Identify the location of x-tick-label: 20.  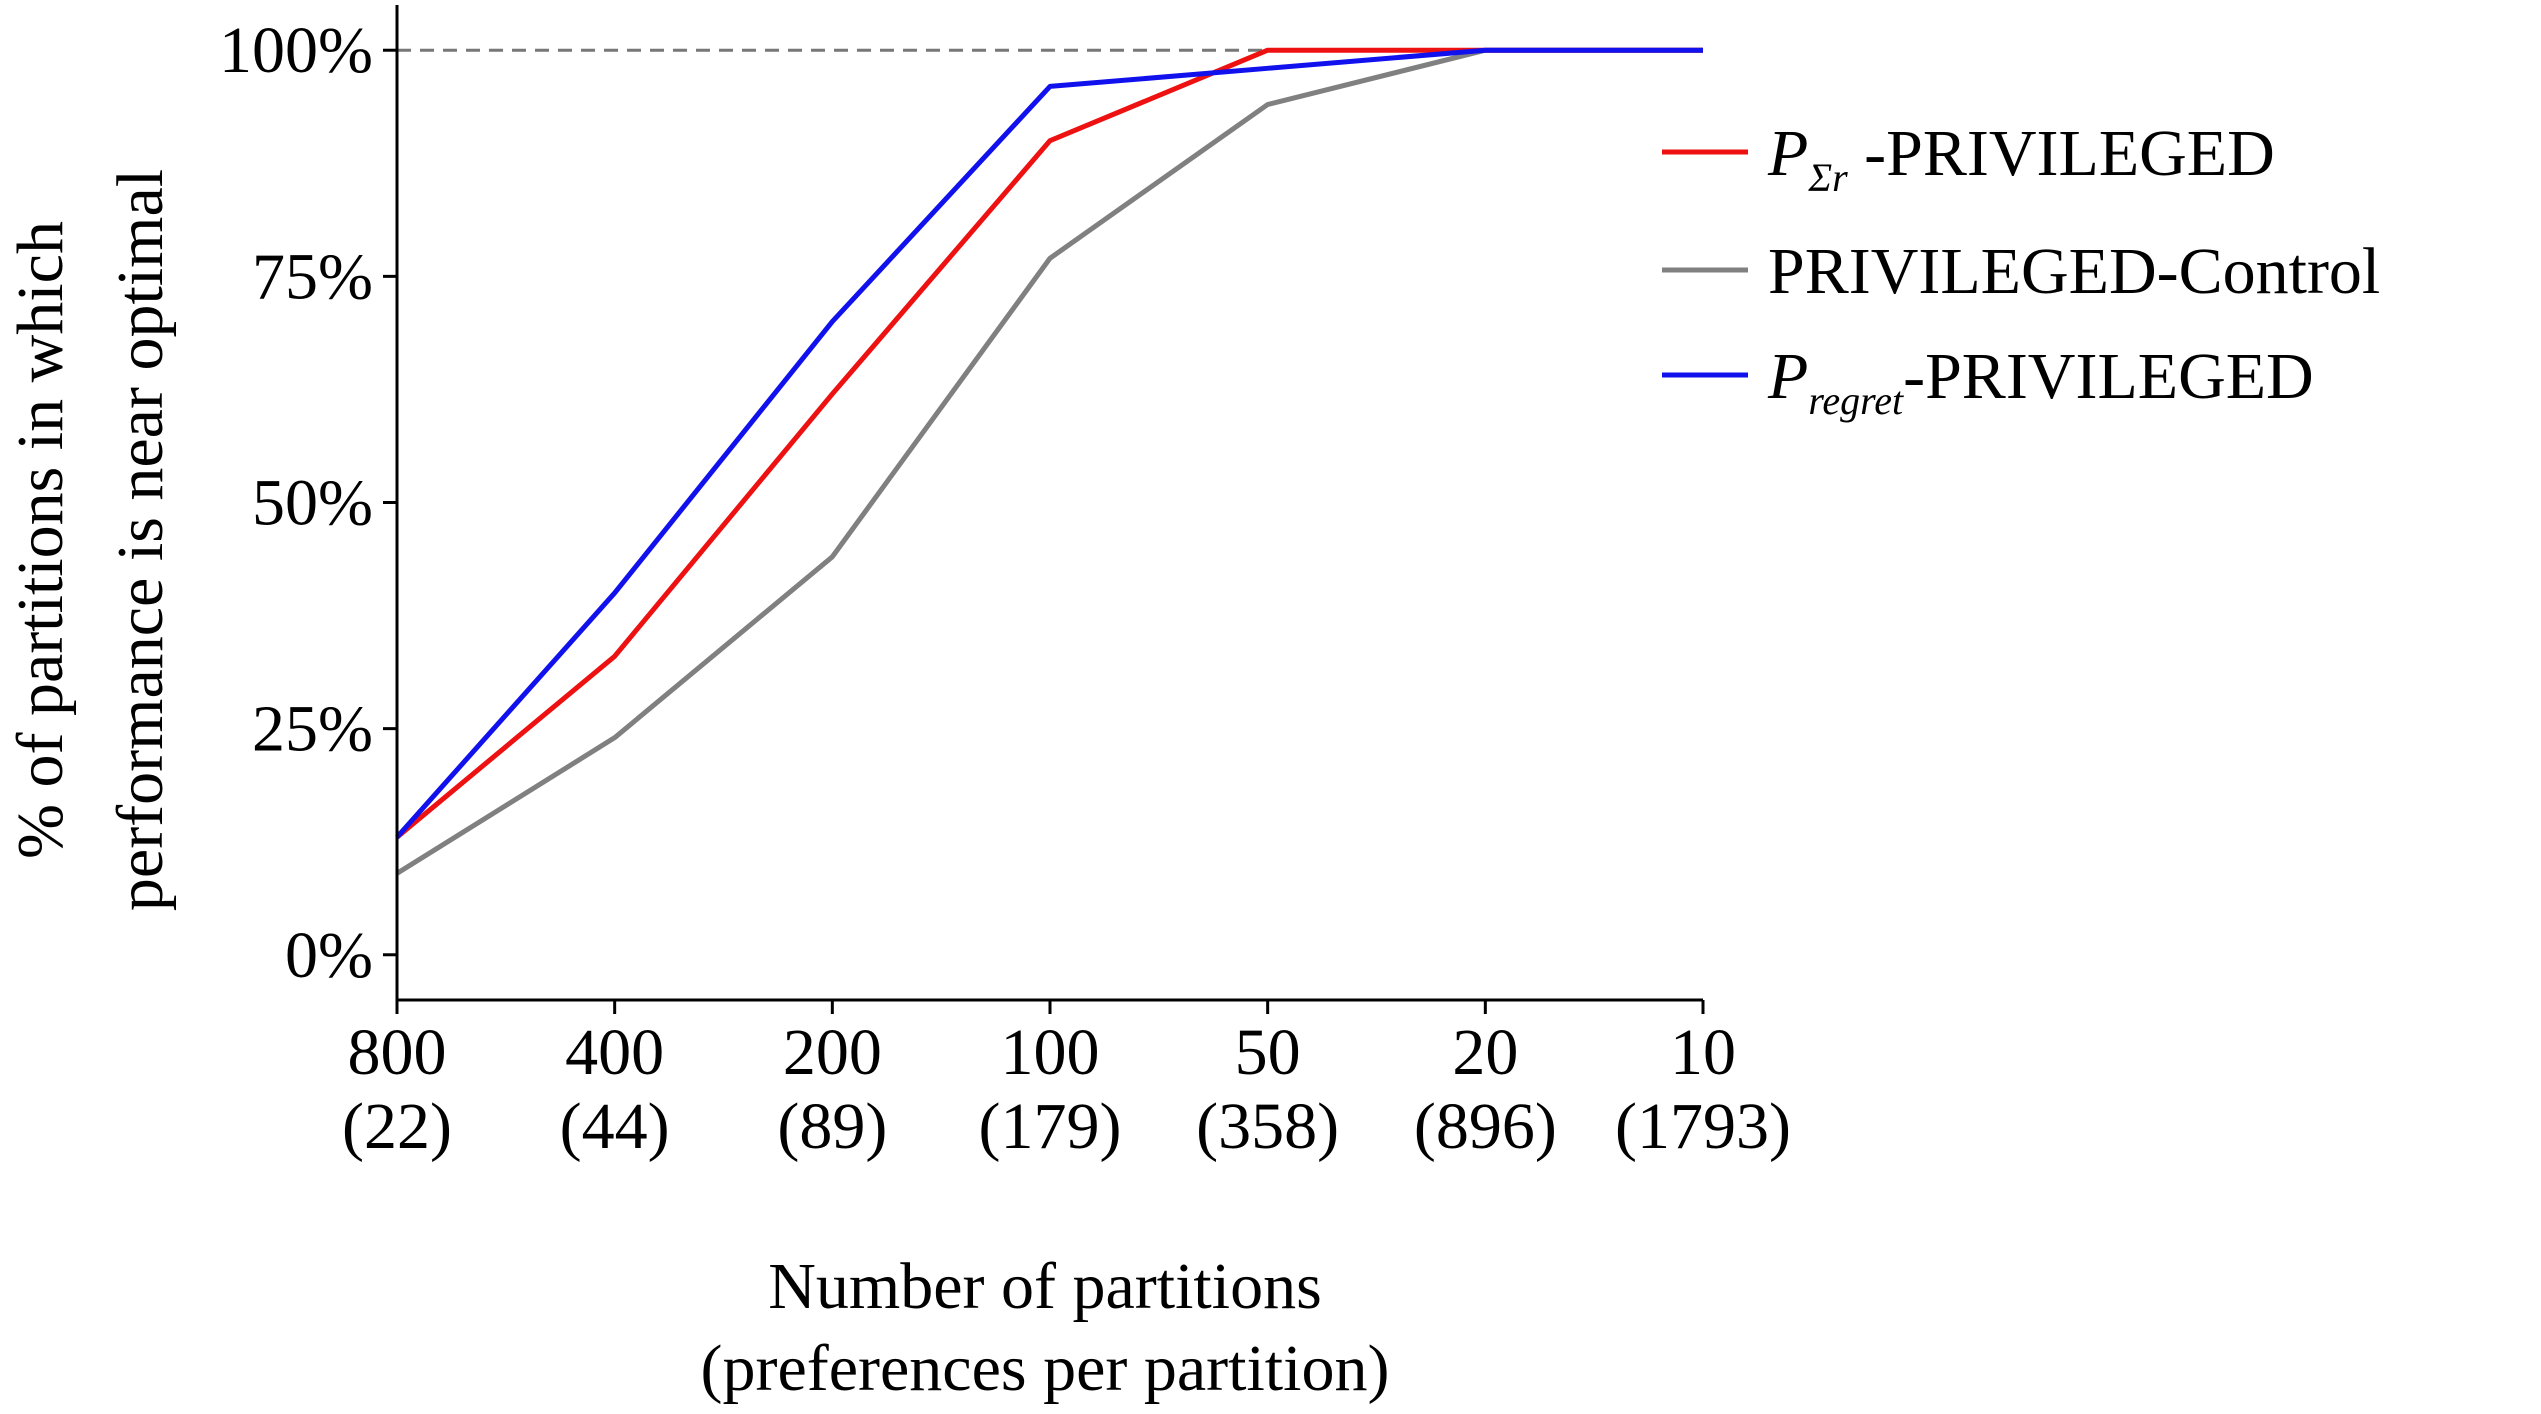
(1485, 1052).